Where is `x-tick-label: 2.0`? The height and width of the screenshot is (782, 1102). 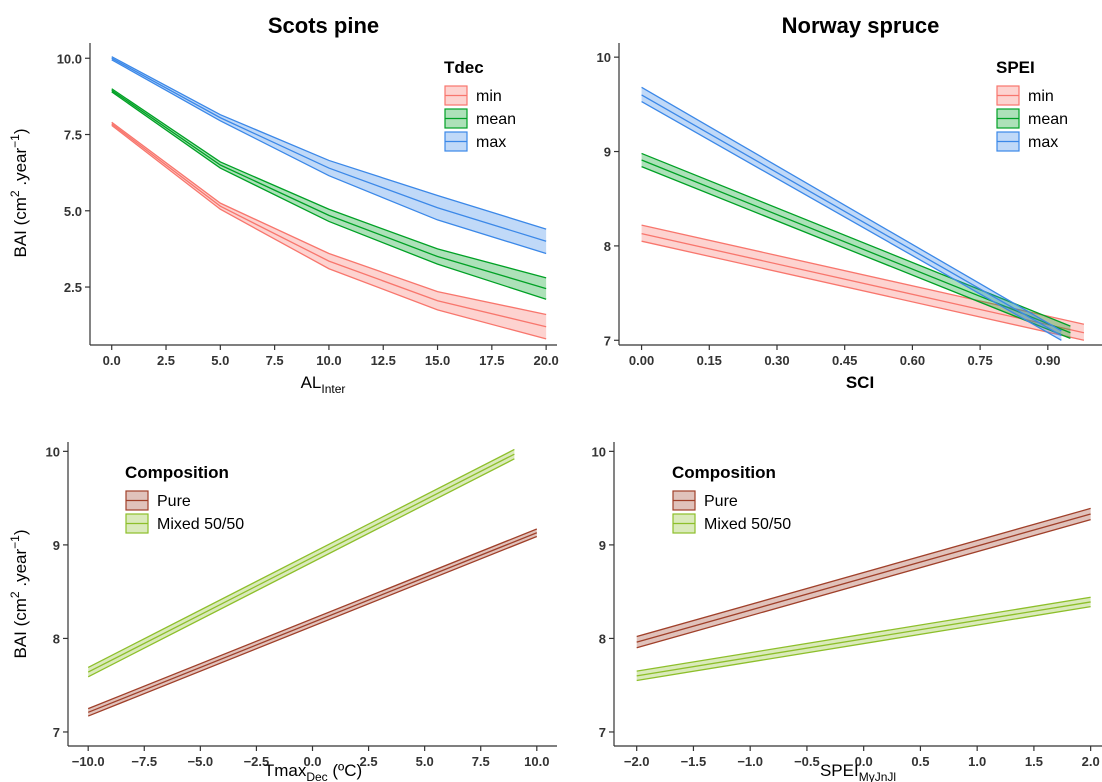
x-tick-label: 2.0 is located at coordinates (1091, 761).